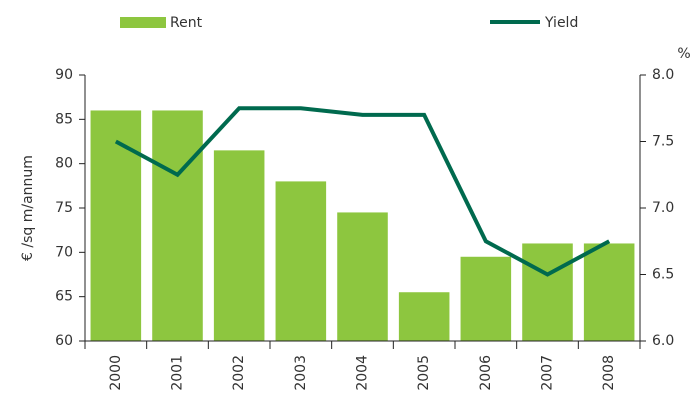 This screenshot has width=699, height=409. What do you see at coordinates (663, 275) in the screenshot?
I see `y2-tick-label: 6.5` at bounding box center [663, 275].